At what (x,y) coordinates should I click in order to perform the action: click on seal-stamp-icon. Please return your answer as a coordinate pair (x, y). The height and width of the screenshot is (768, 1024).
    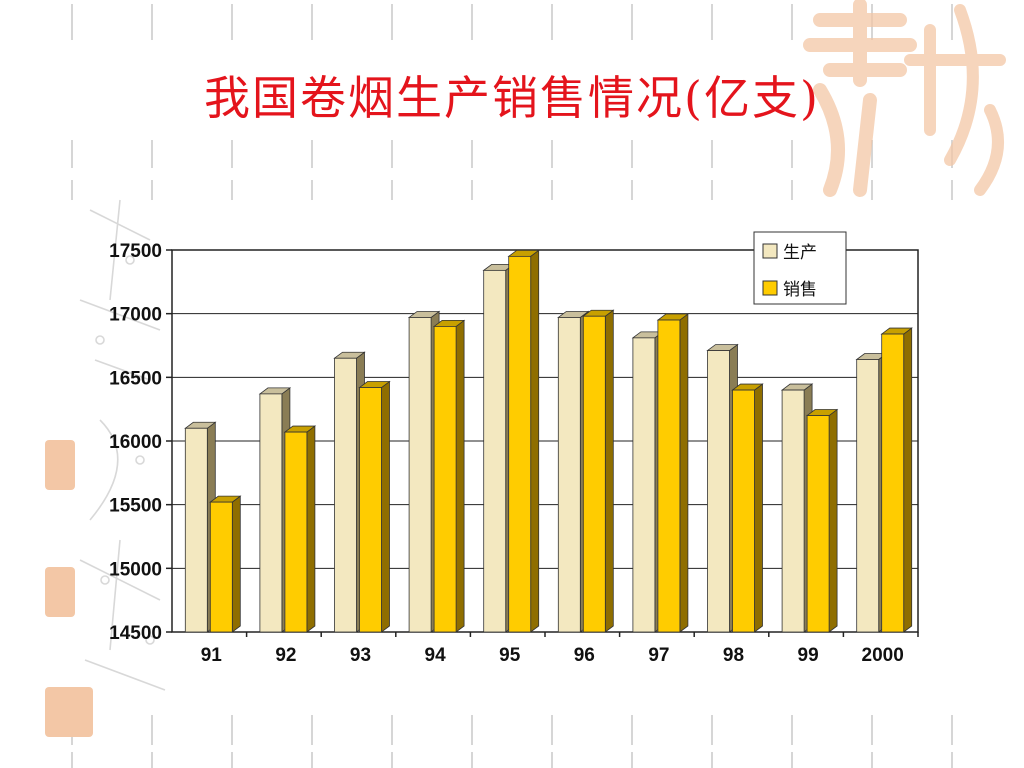
    Looking at the image, I should click on (69, 588).